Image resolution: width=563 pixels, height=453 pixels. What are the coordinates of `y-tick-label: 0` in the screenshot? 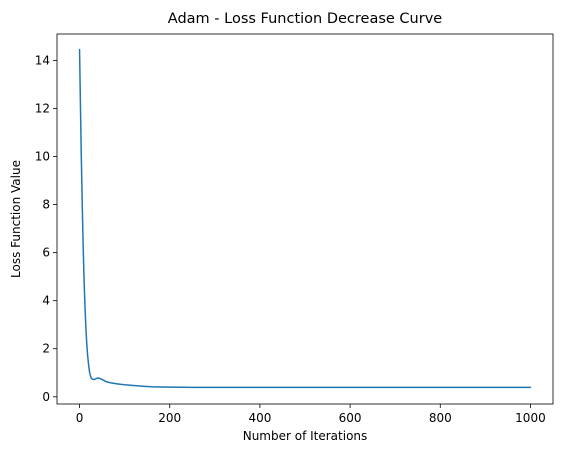 It's located at (46, 397).